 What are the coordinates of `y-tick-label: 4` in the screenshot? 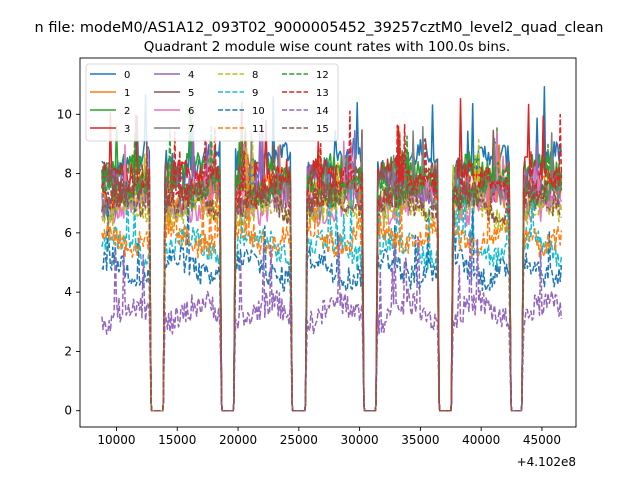 It's located at (68, 292).